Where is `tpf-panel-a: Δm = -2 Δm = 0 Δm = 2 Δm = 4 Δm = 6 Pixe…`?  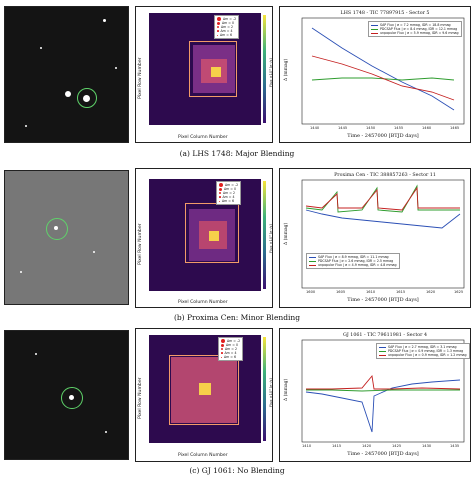
tpf-panel-a: Δm = -2 Δm = 0 Δm = 2 Δm = 4 Δm = 6 Pixe… is located at coordinates (204, 74).